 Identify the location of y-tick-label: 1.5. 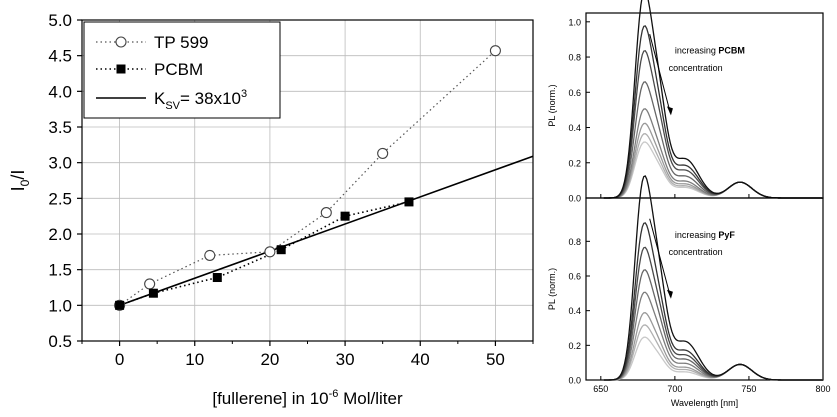
(60, 270).